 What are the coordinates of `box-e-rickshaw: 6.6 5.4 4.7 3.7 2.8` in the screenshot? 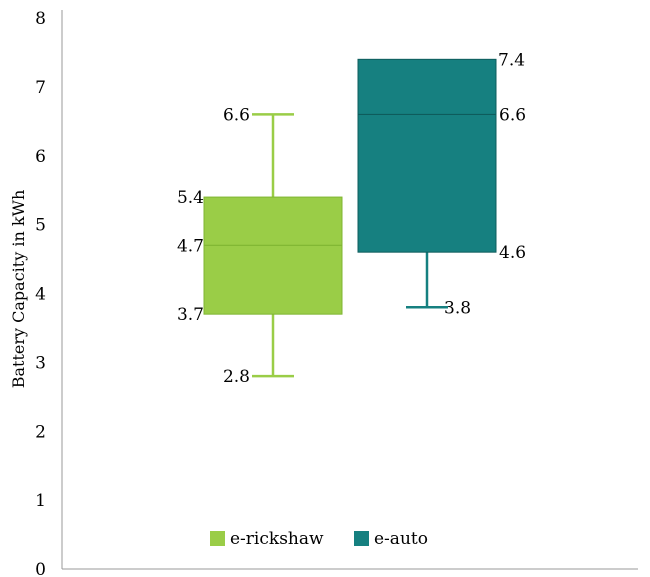 It's located at (260, 246).